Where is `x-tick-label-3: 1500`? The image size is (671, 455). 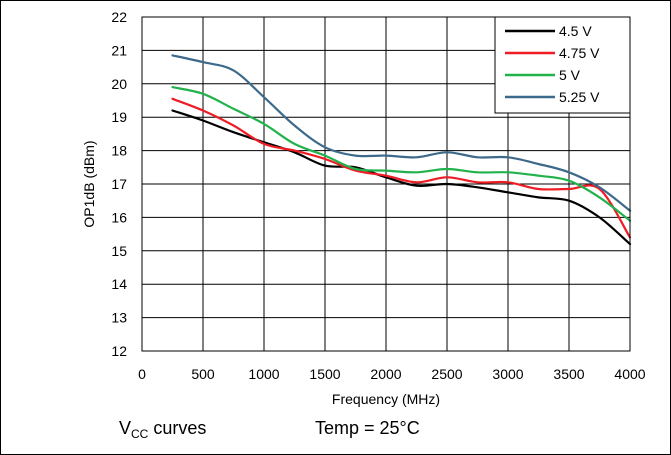 x-tick-label-3: 1500 is located at coordinates (324, 374).